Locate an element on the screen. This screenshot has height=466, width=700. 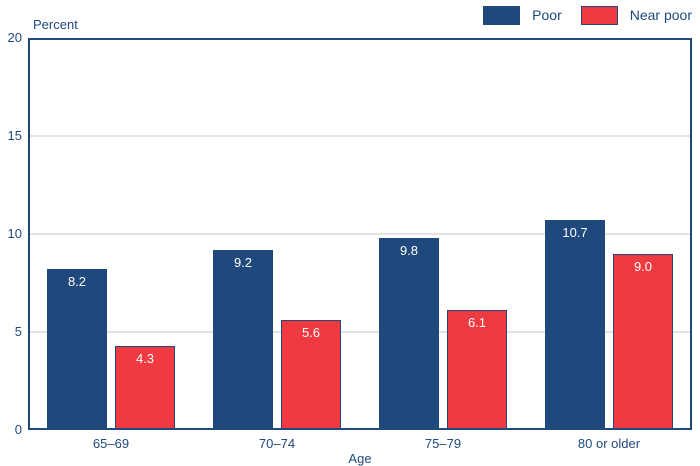
legend: Poor Near poor is located at coordinates (587, 15).